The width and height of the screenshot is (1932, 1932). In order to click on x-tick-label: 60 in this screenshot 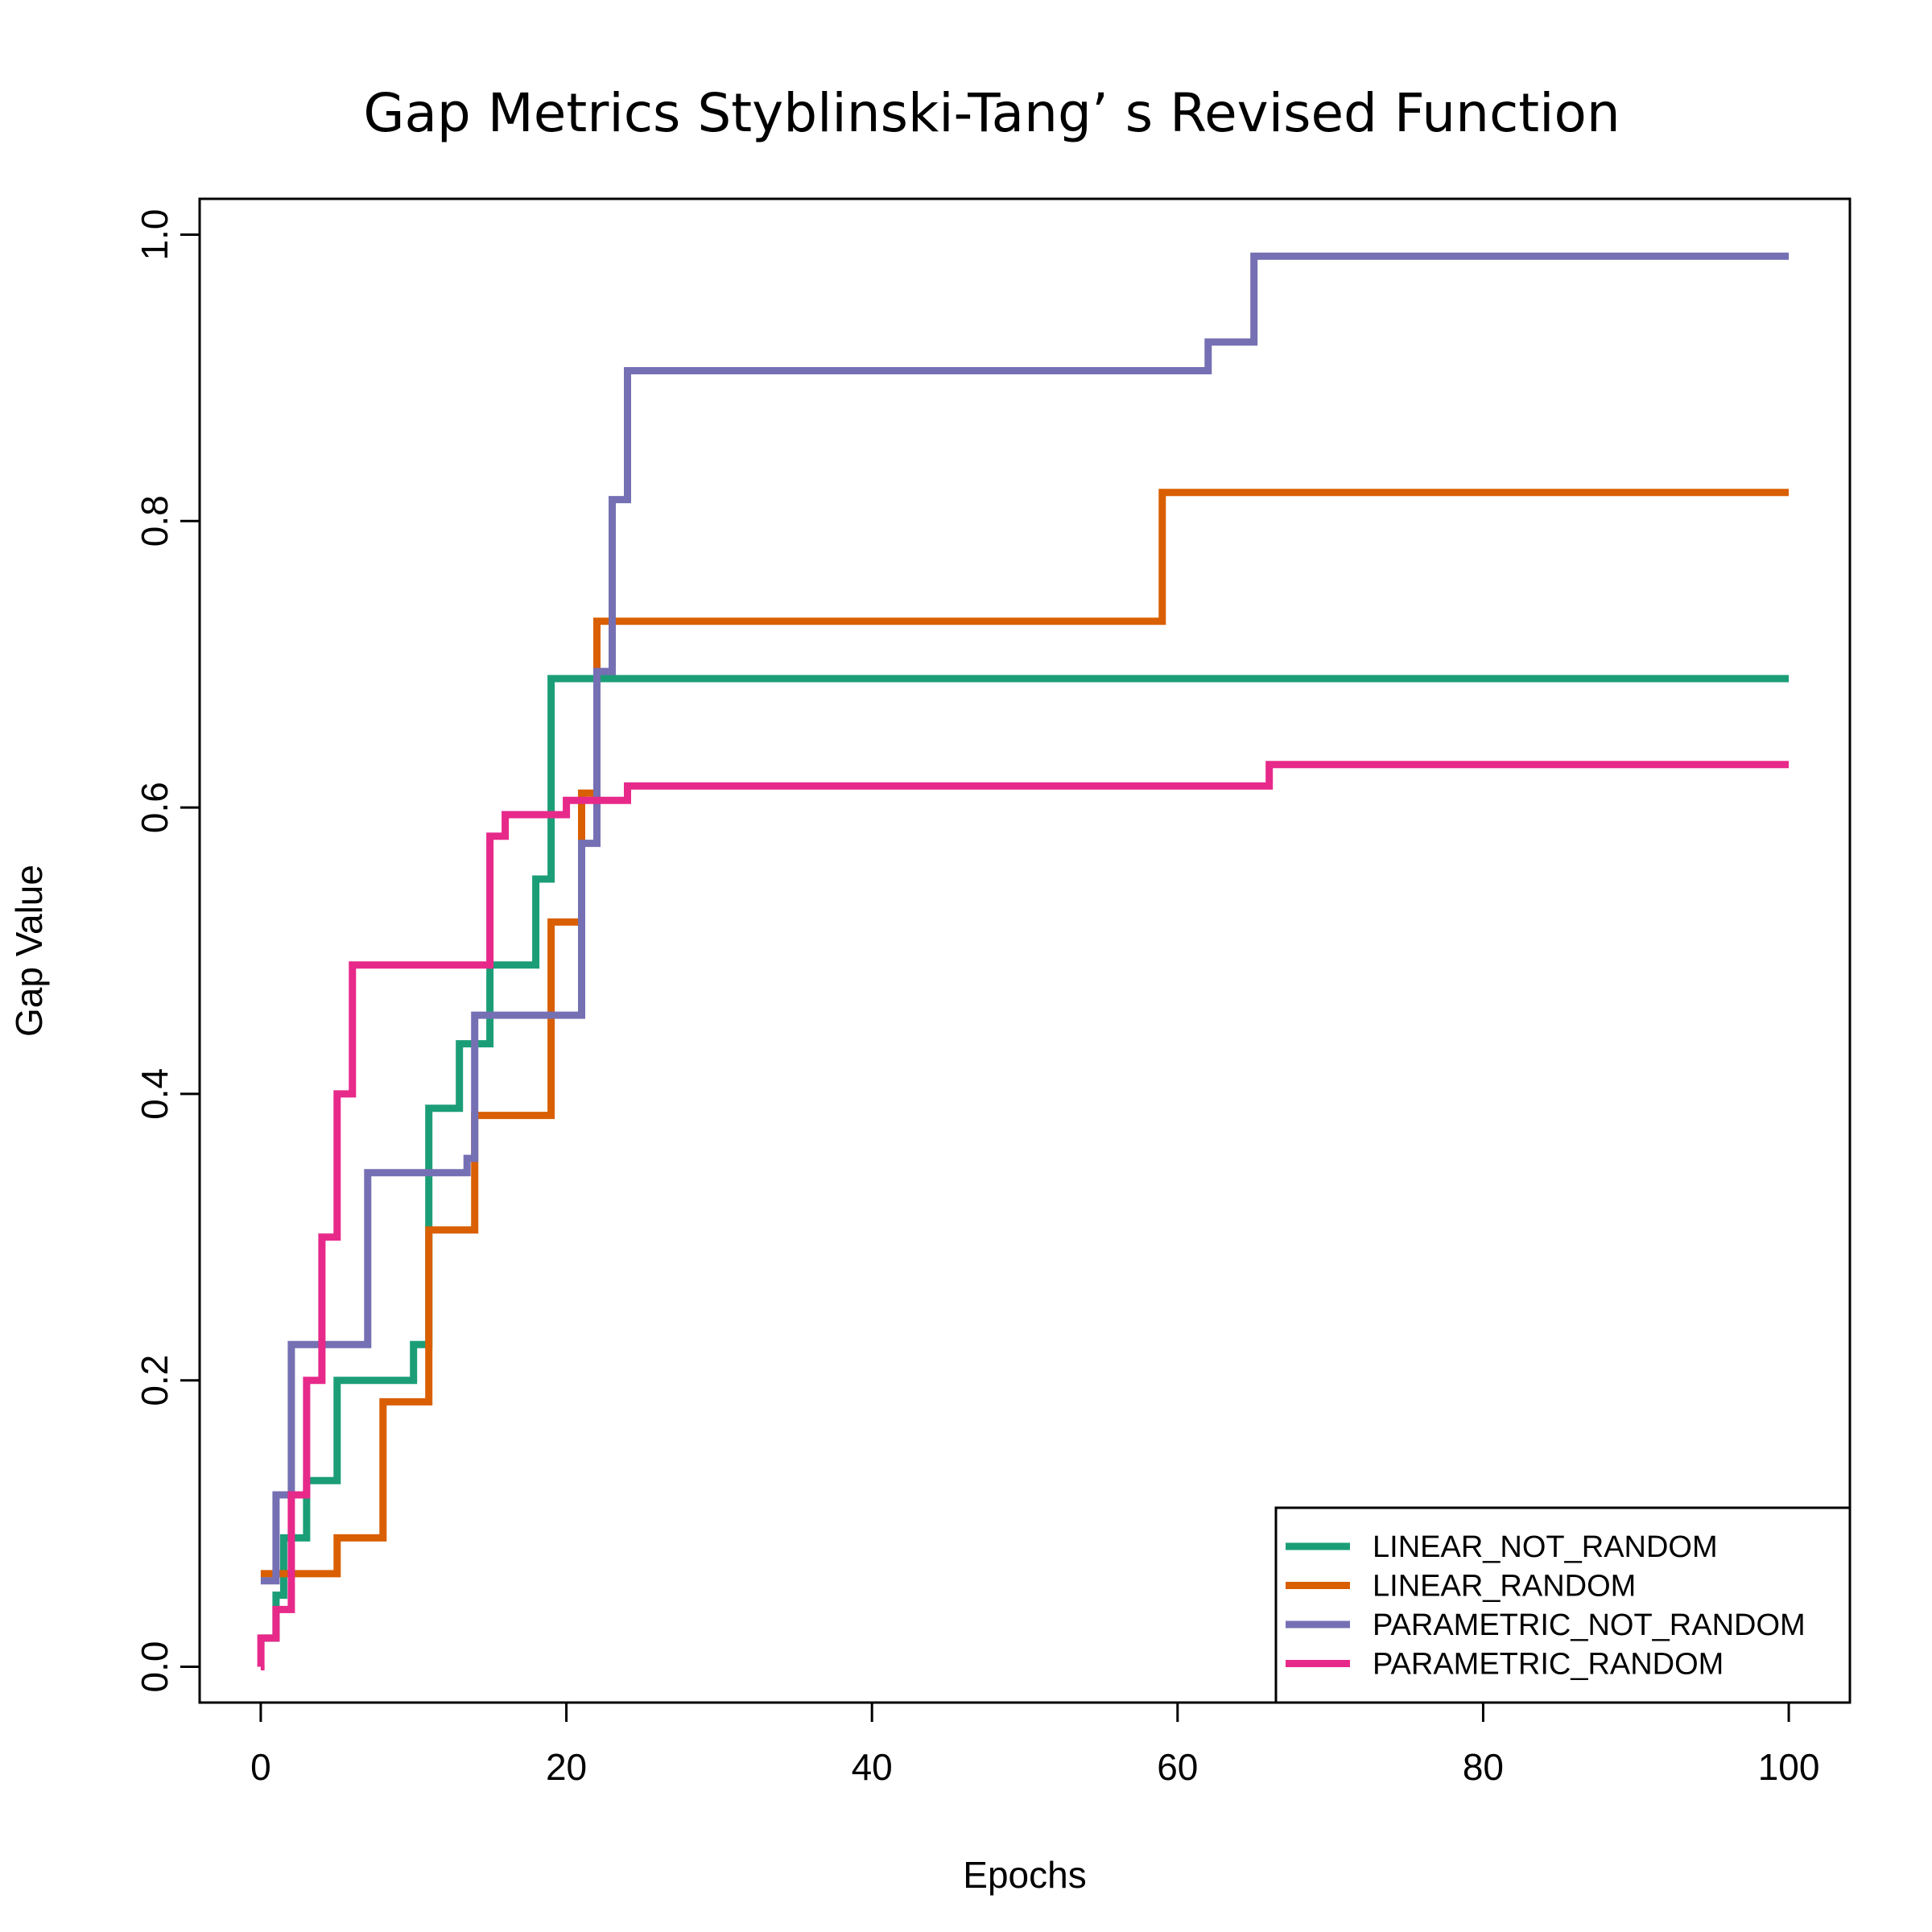, I will do `click(1177, 1767)`.